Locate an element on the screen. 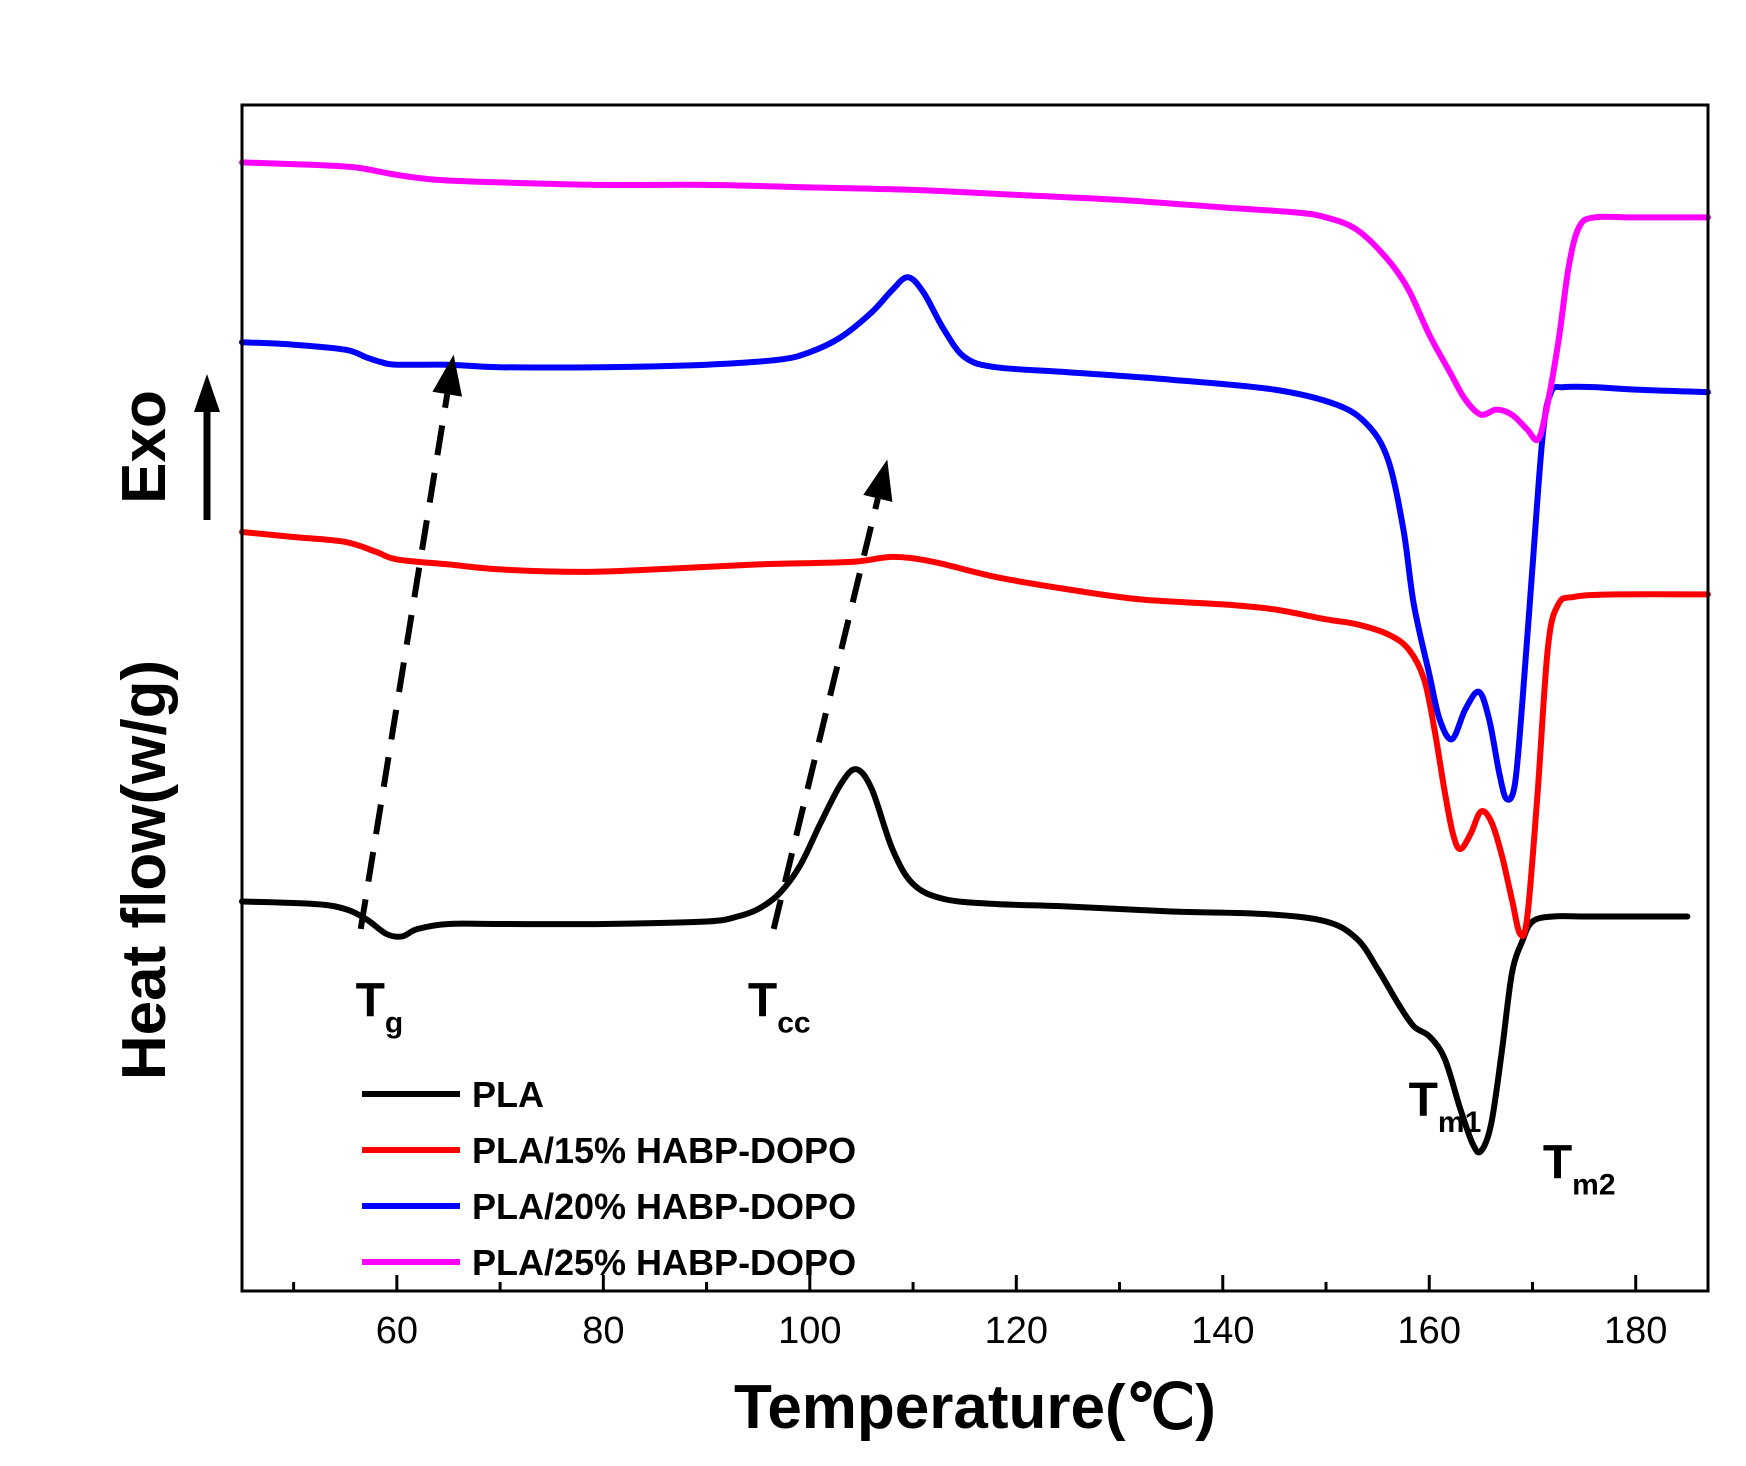  annotation-tcc: Tcc is located at coordinates (779, 1006).